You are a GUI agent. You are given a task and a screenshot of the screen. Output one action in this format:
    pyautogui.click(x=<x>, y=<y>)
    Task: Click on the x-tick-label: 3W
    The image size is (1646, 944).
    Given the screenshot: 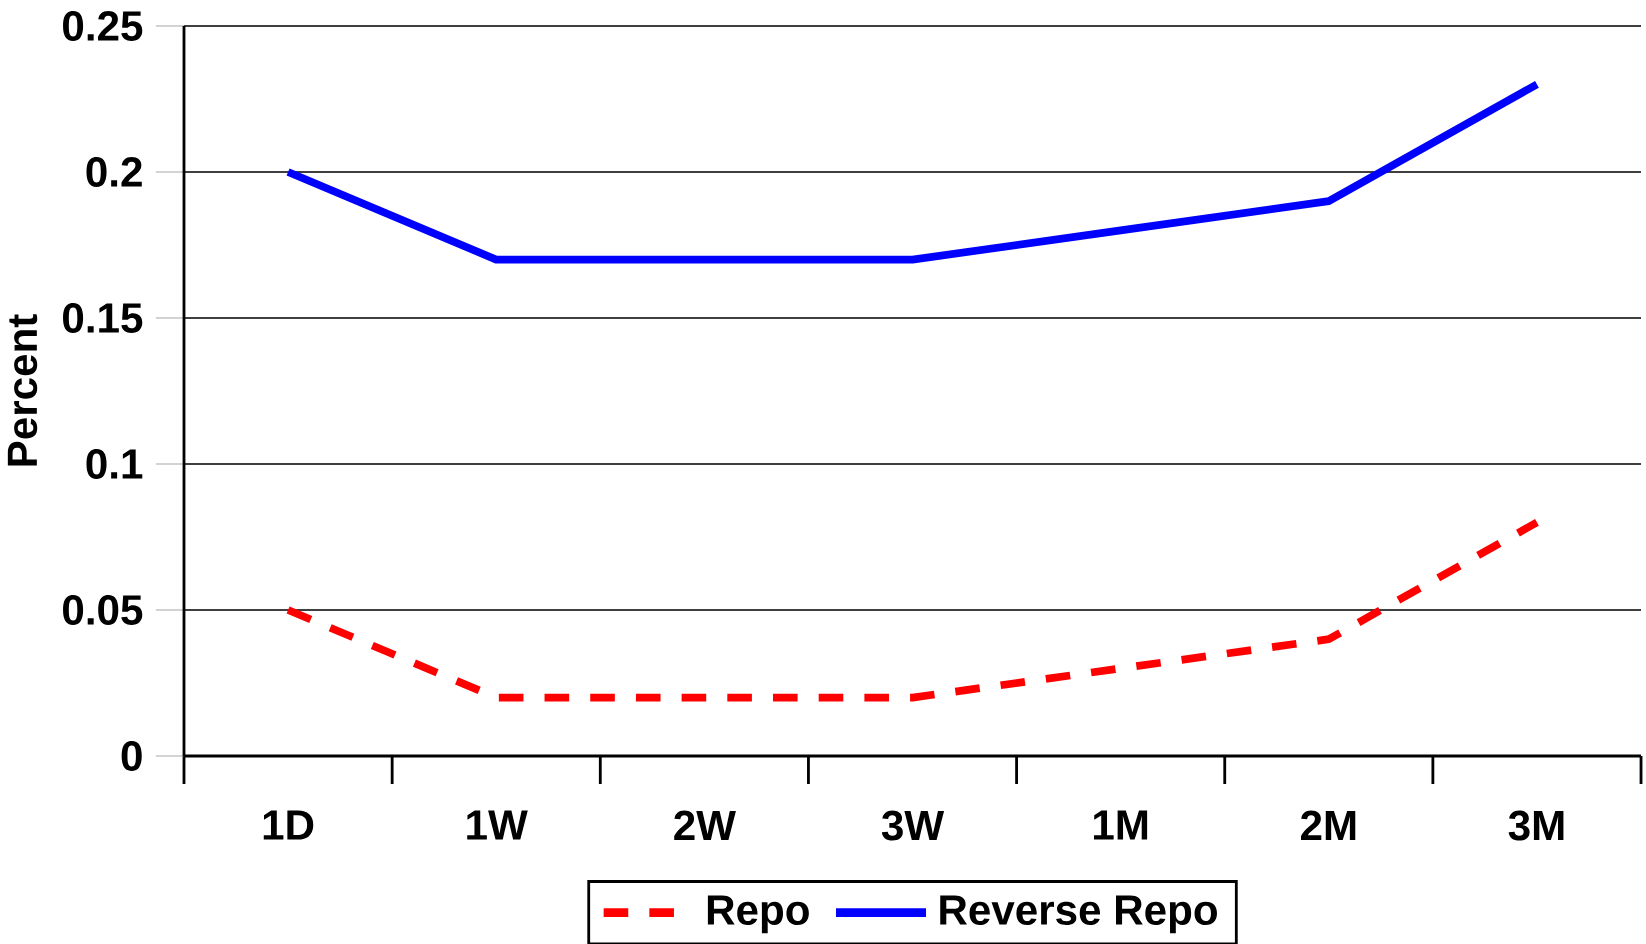 What is the action you would take?
    pyautogui.click(x=913, y=825)
    